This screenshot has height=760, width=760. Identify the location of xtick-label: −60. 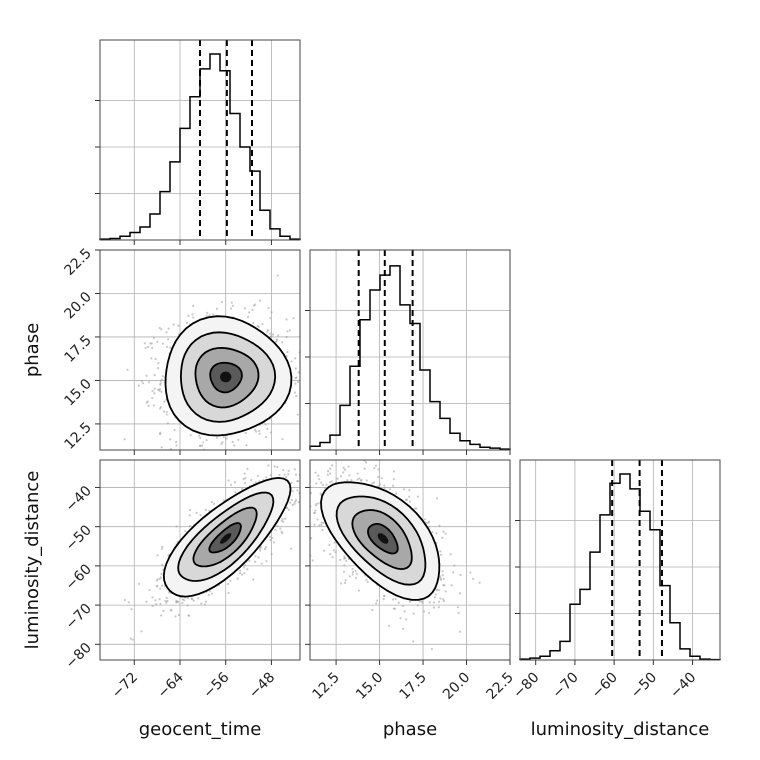
(605, 686).